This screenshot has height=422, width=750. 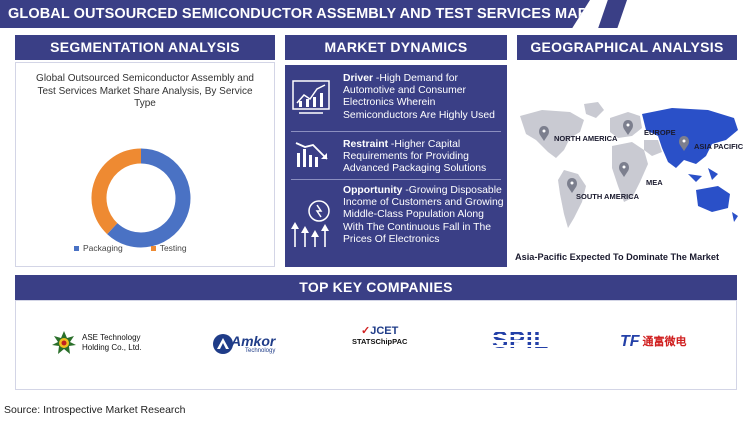 I want to click on source-note: Source: Introspective Market Research, so click(x=95, y=410).